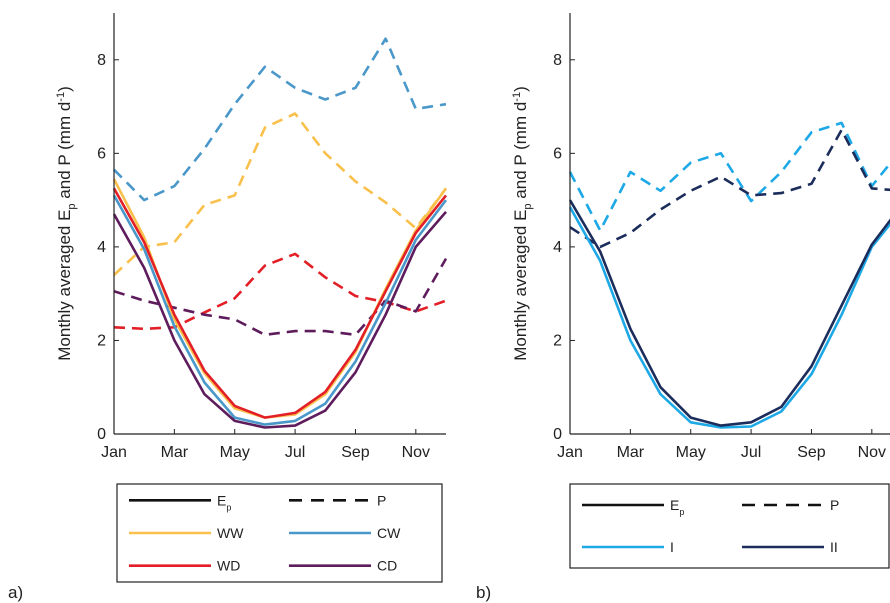  Describe the element at coordinates (279, 533) in the screenshot. I see `legend: Ep P WW CW WD CD` at that location.